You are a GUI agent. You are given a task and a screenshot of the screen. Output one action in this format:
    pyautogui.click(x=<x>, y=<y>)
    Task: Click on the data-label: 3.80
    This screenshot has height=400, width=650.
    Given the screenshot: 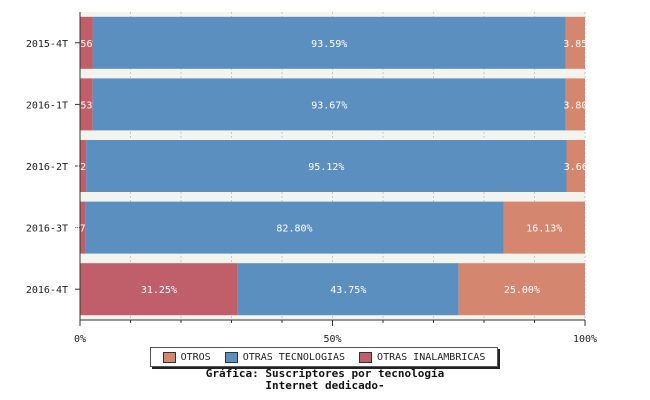 What is the action you would take?
    pyautogui.click(x=575, y=105)
    